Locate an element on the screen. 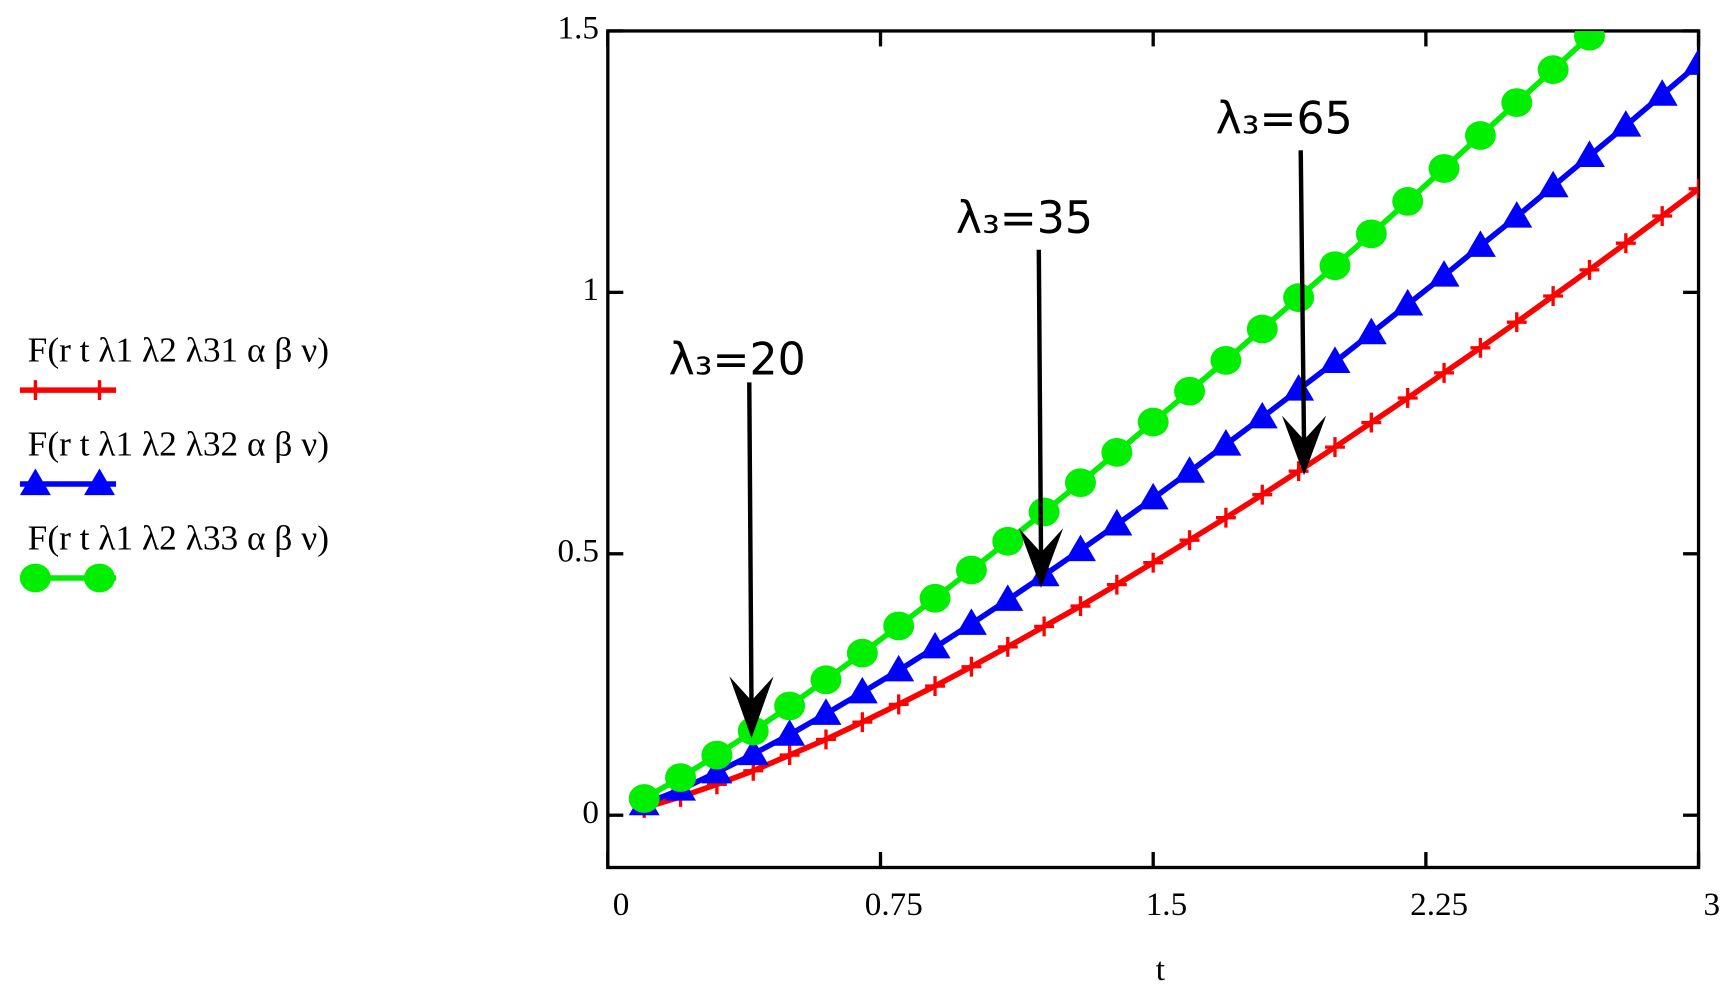 The image size is (1724, 999). annotation: λ₃=35 is located at coordinates (1024, 218).